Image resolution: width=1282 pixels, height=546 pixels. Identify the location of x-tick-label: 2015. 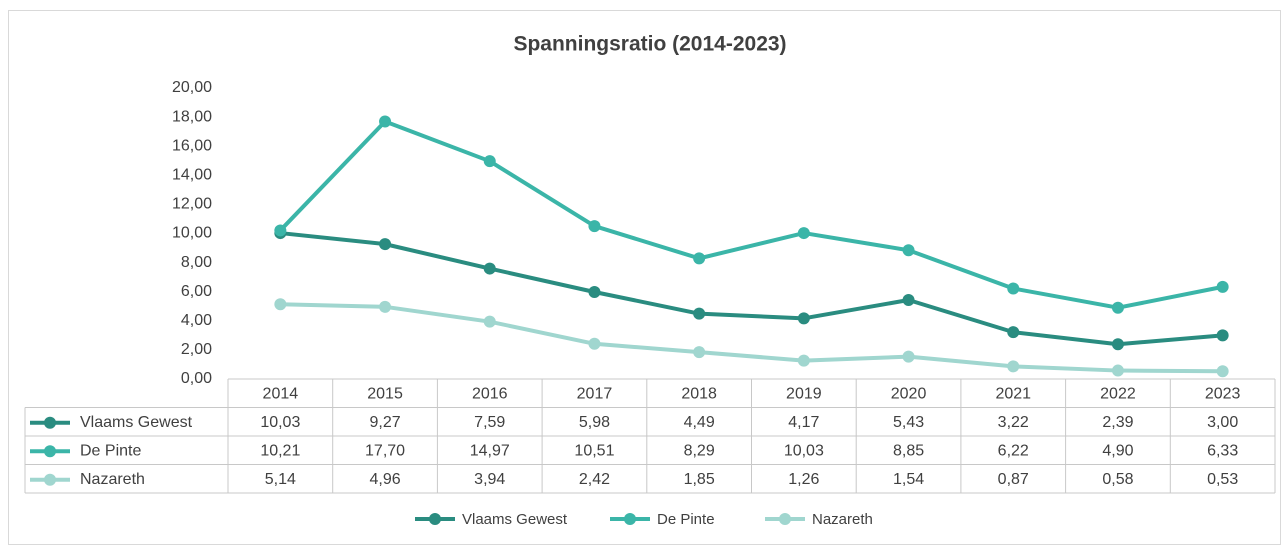
(385, 393).